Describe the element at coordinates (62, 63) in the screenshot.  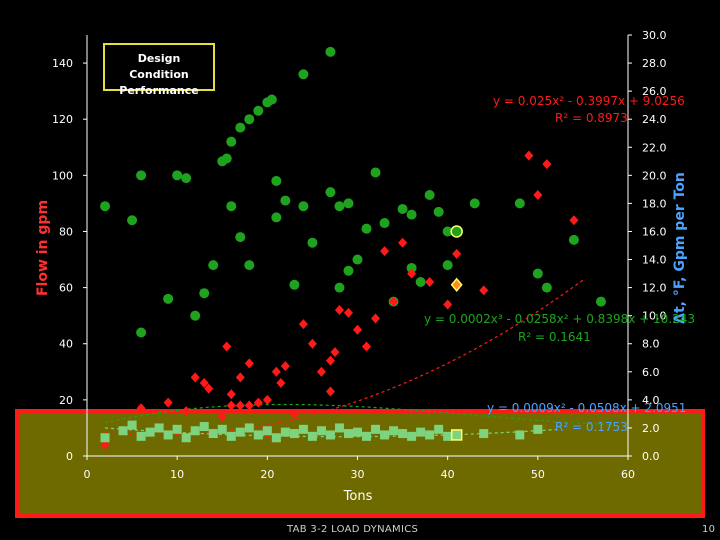
I see `y-left-tick-label: 140` at that location.